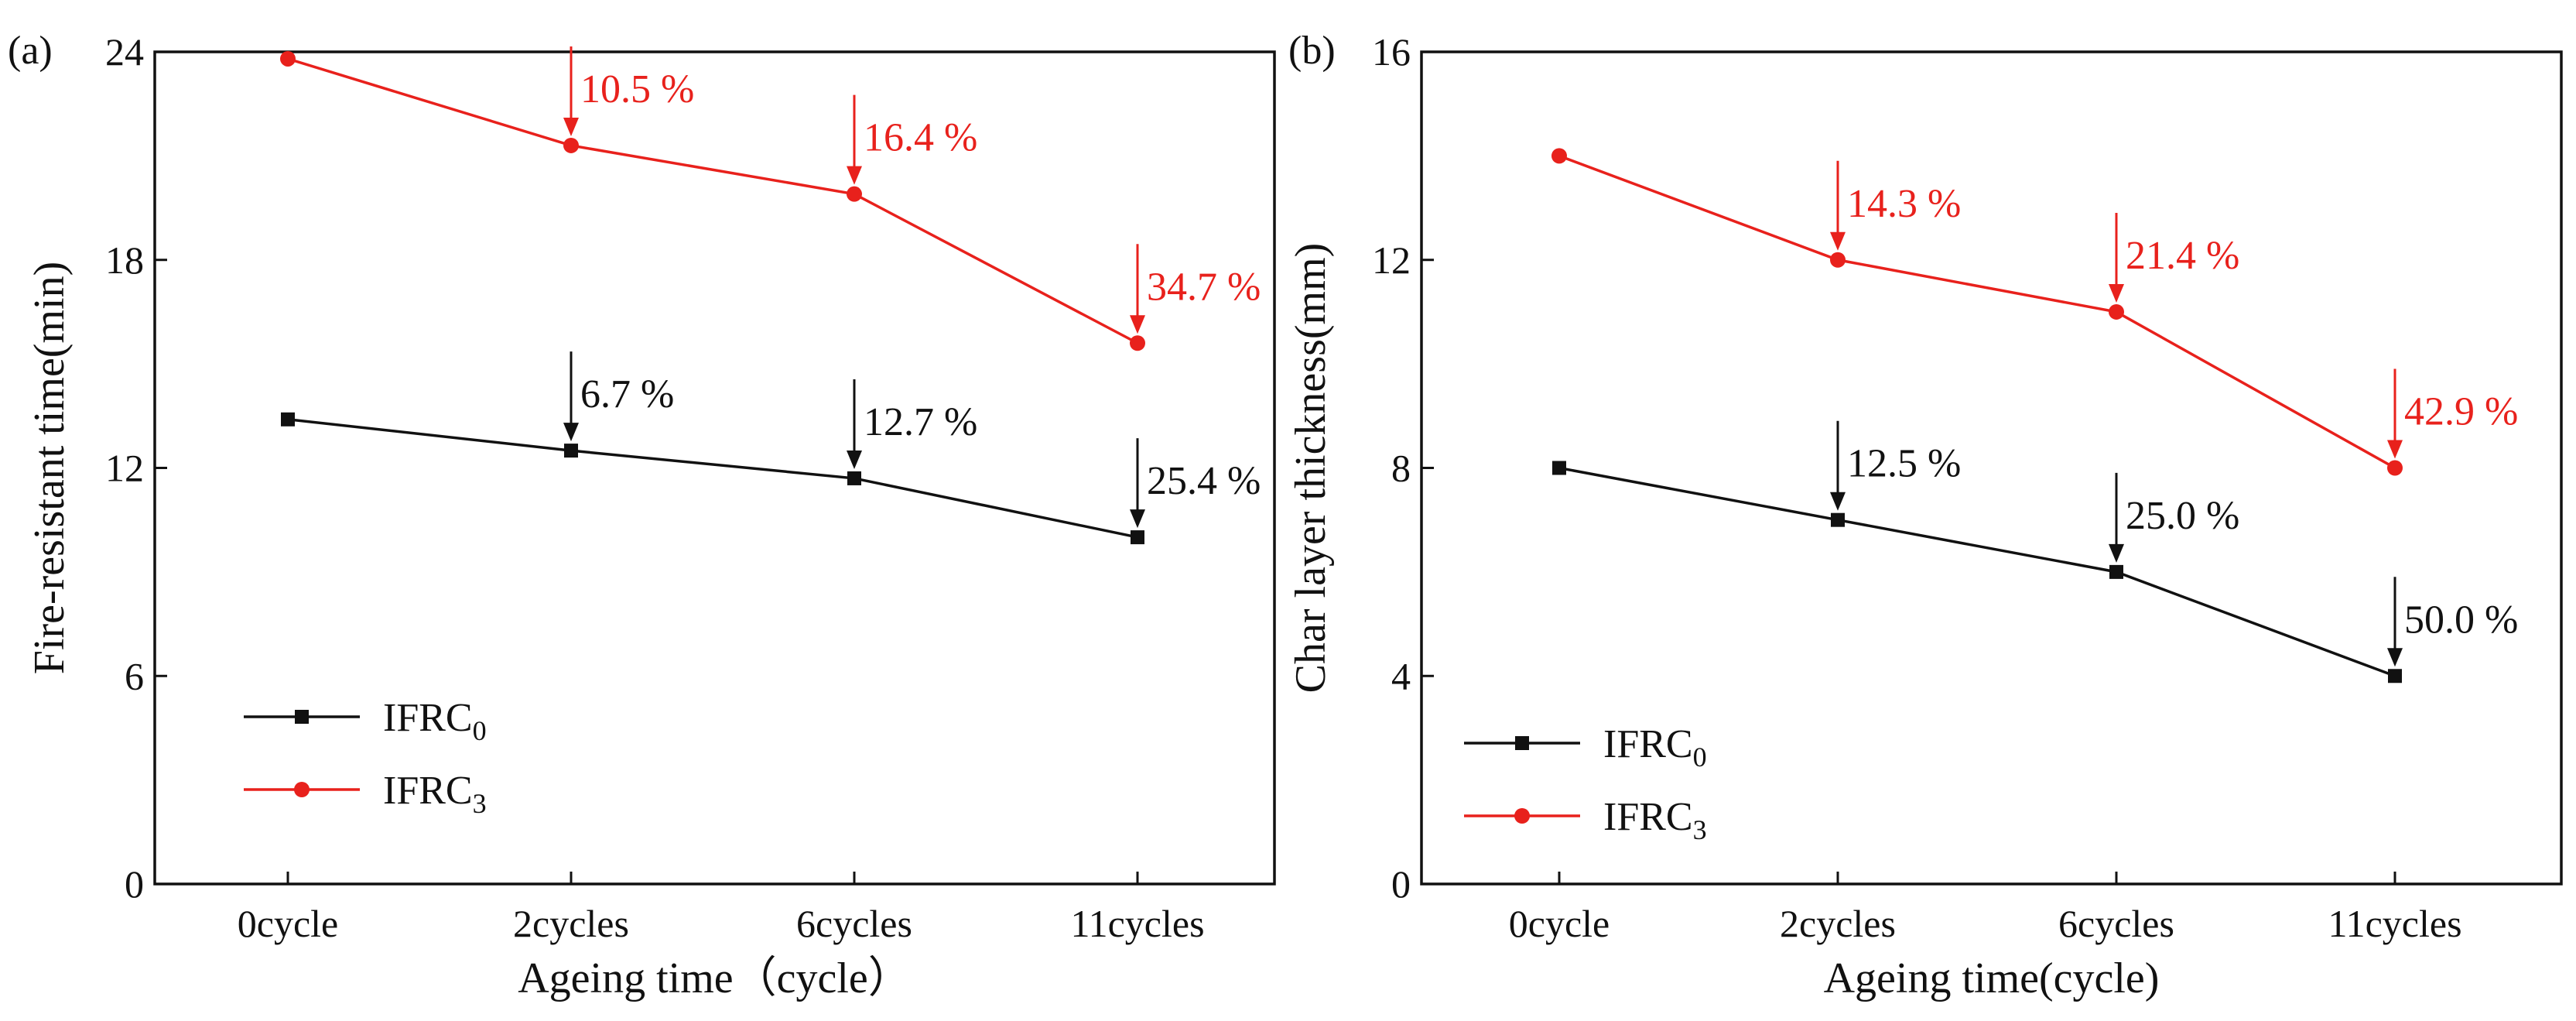 This screenshot has height=1021, width=2576. Describe the element at coordinates (715, 978) in the screenshot. I see `x-axis-title: Ageing time（cycle）` at that location.